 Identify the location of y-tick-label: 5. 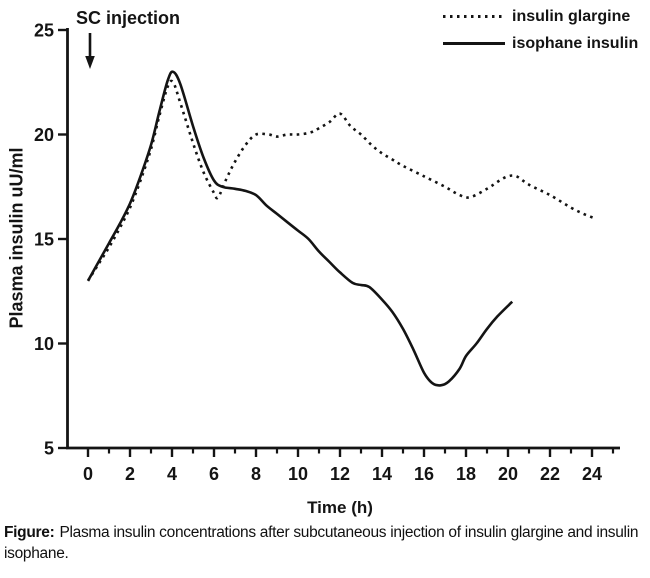
(49, 449).